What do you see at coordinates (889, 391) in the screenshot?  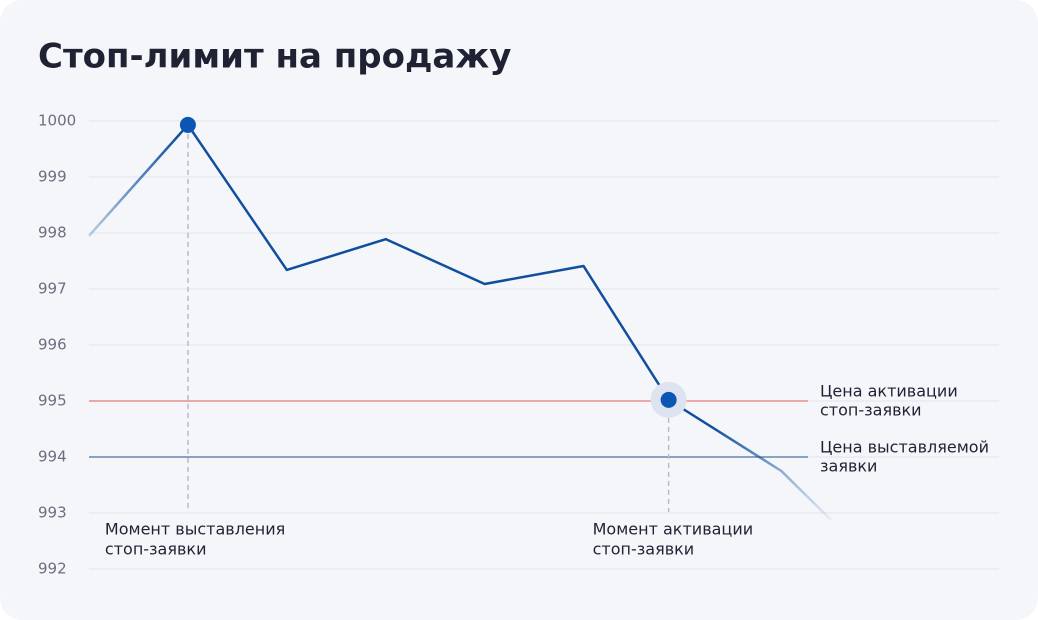 I see `reference-label: Цена активации` at bounding box center [889, 391].